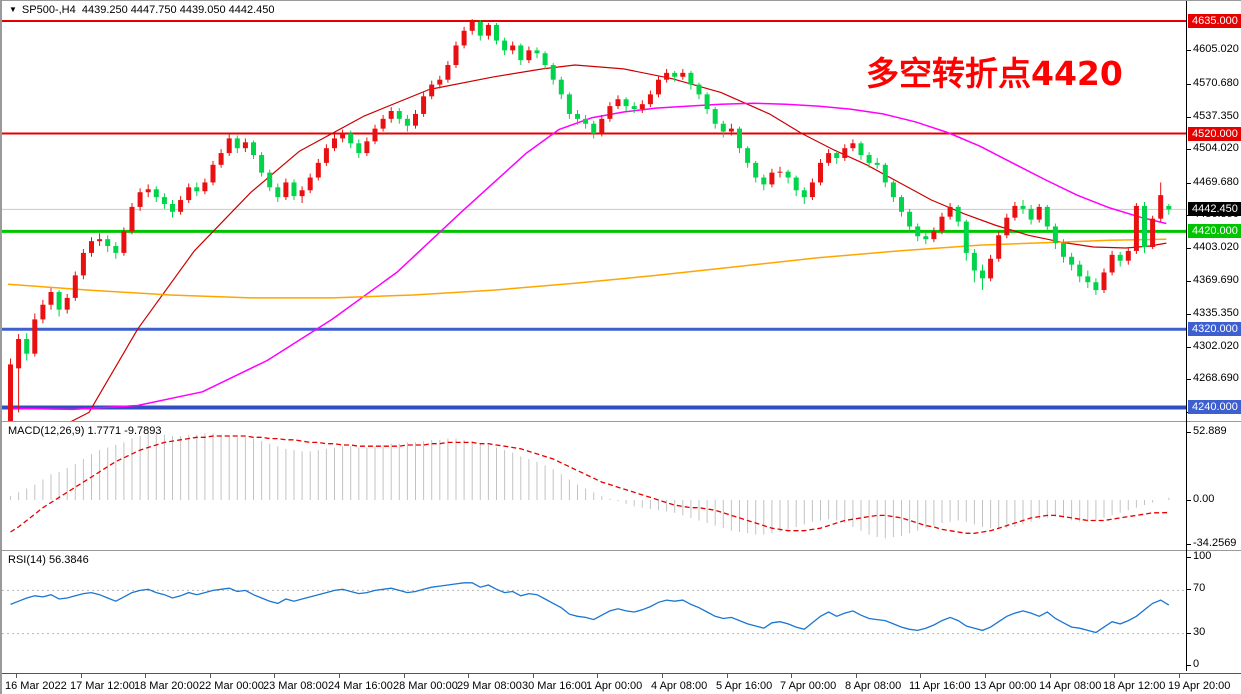 This screenshot has height=694, width=1241. What do you see at coordinates (1186, 336) in the screenshot?
I see `price-axis-line` at bounding box center [1186, 336].